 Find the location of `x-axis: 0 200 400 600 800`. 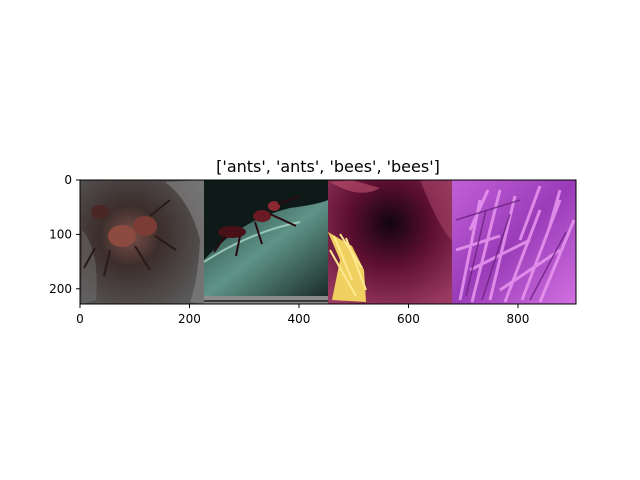

x-axis: 0 200 400 600 800 is located at coordinates (302, 315).